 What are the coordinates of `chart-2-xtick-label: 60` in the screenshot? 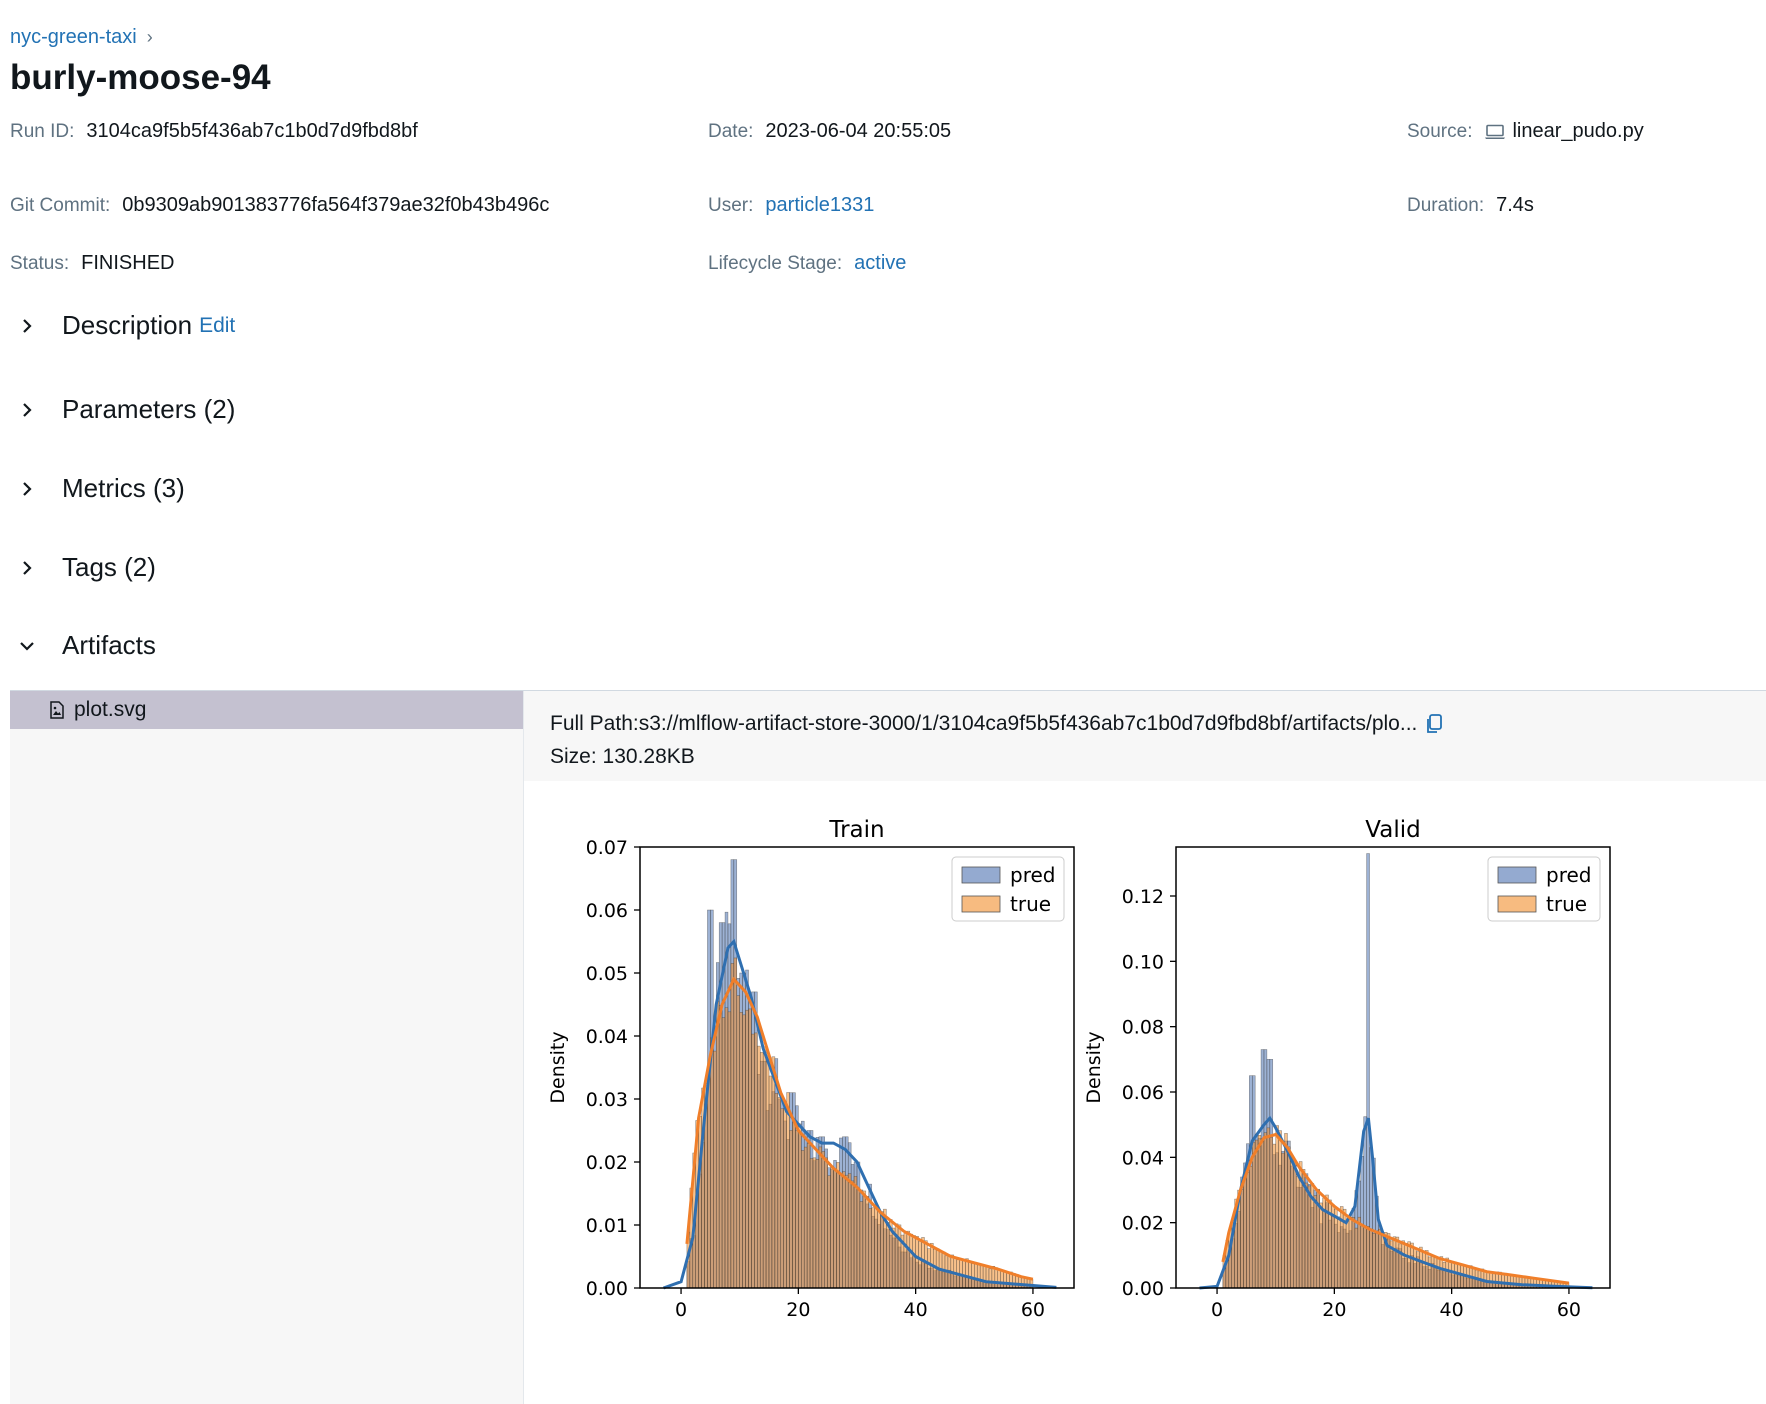 It's located at (1569, 1310).